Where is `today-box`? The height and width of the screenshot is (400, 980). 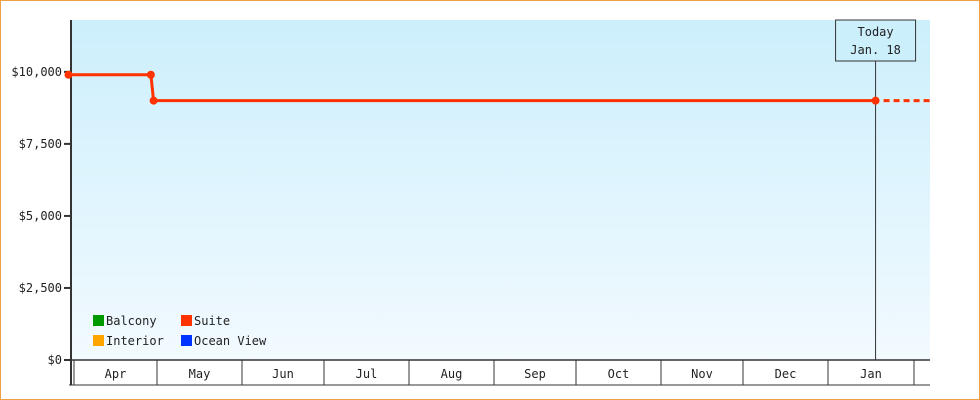
today-box is located at coordinates (876, 40).